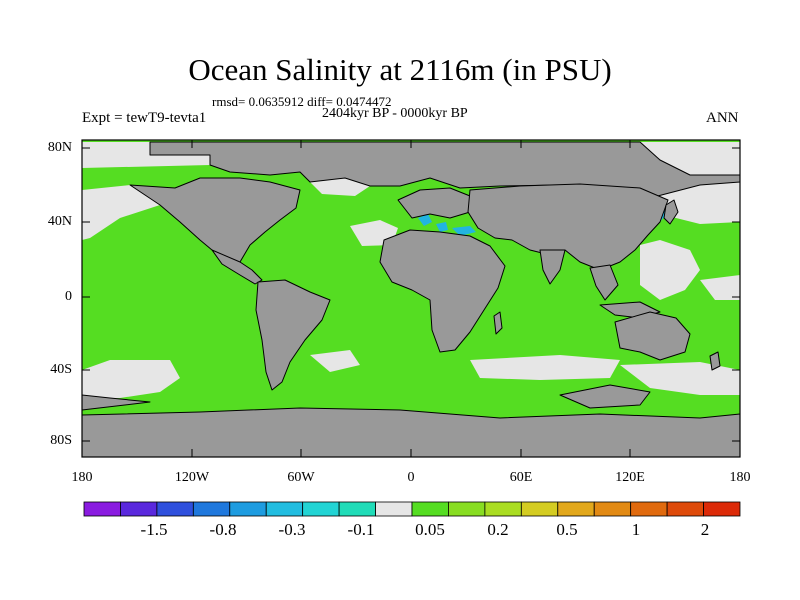 This screenshot has width=800, height=600. I want to click on colorbar-label: 0.05, so click(430, 529).